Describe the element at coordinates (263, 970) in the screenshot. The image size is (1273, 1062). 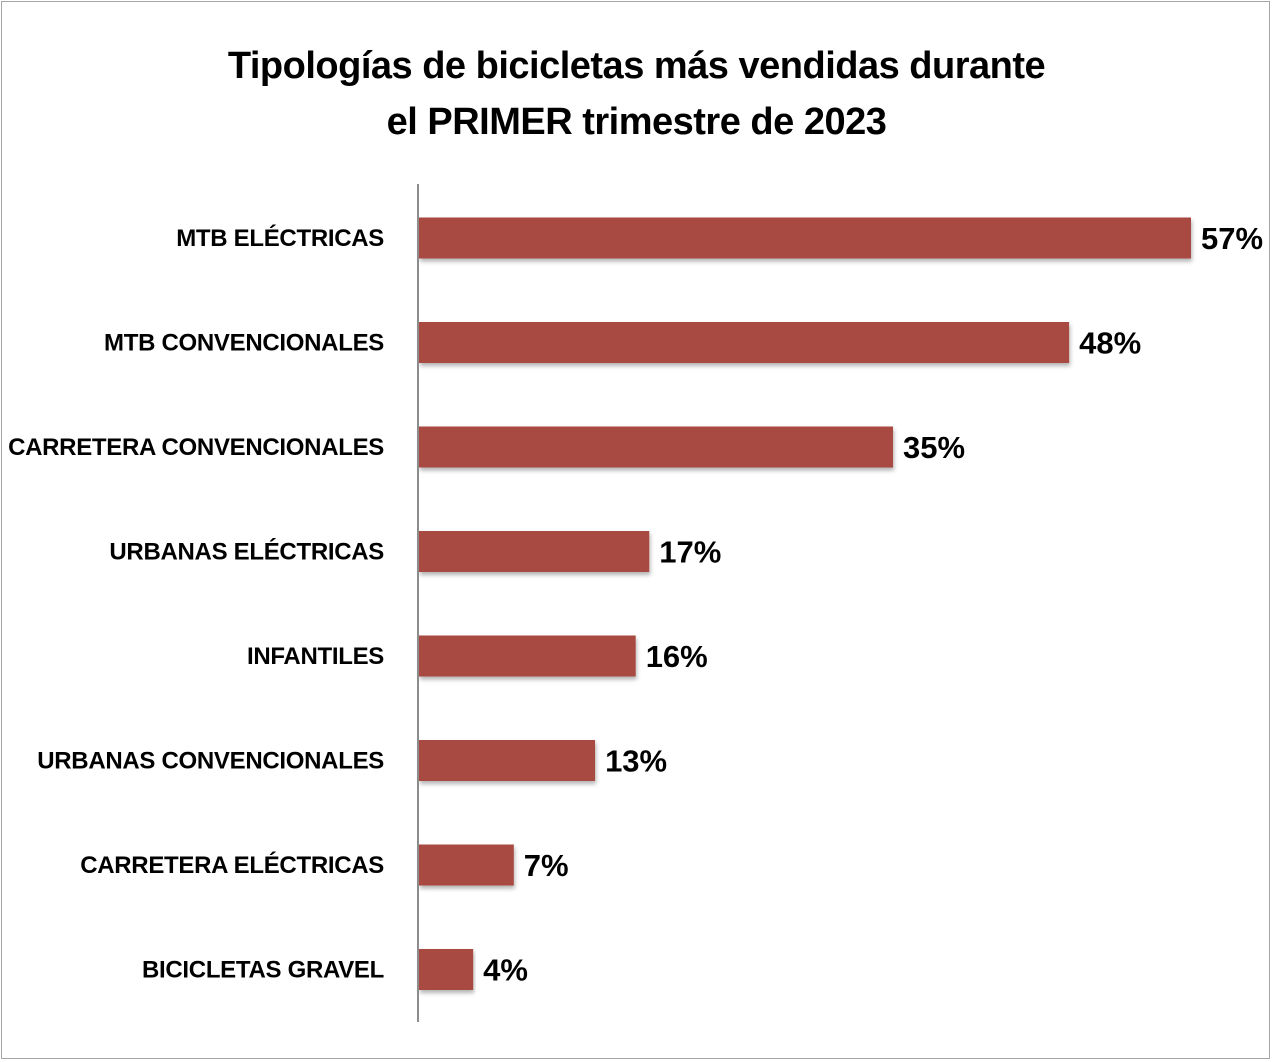
I see `category-label: BICICLETAS GRAVEL` at that location.